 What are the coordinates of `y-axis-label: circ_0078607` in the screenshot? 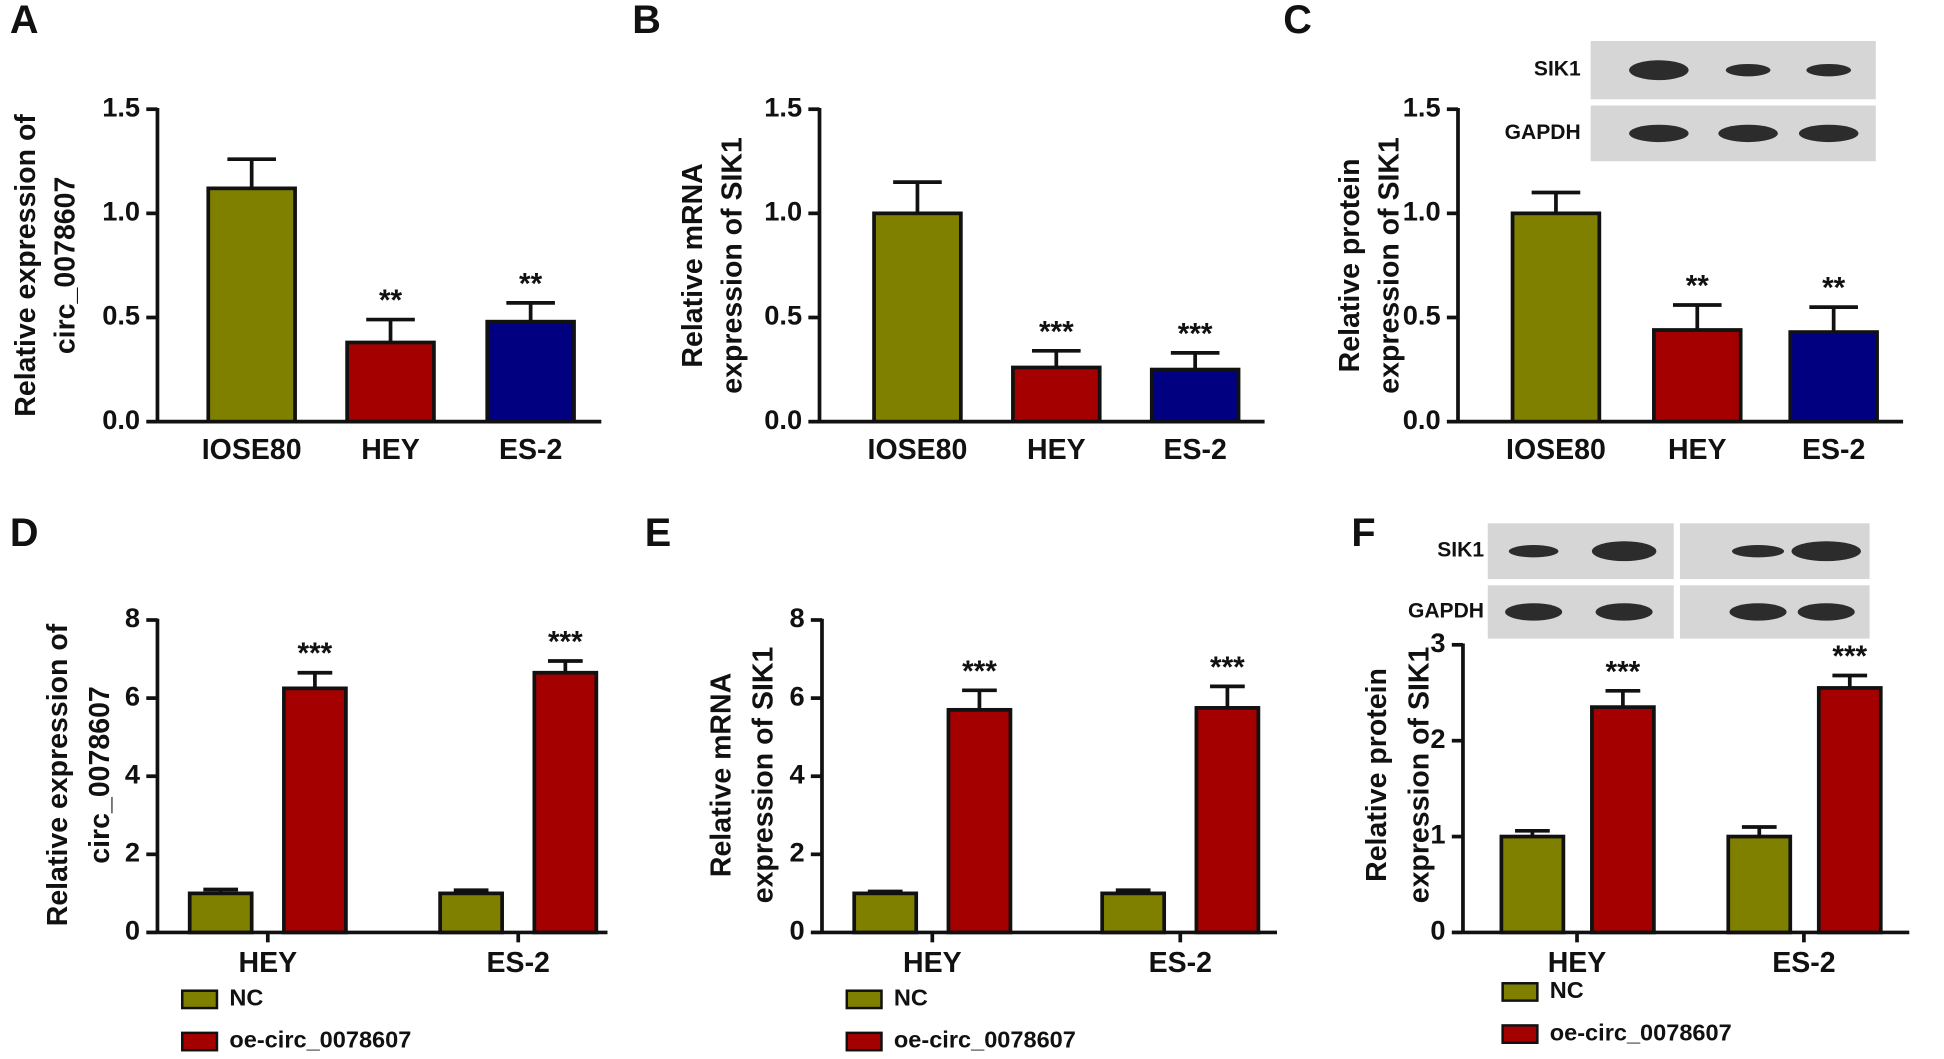 It's located at (100, 775).